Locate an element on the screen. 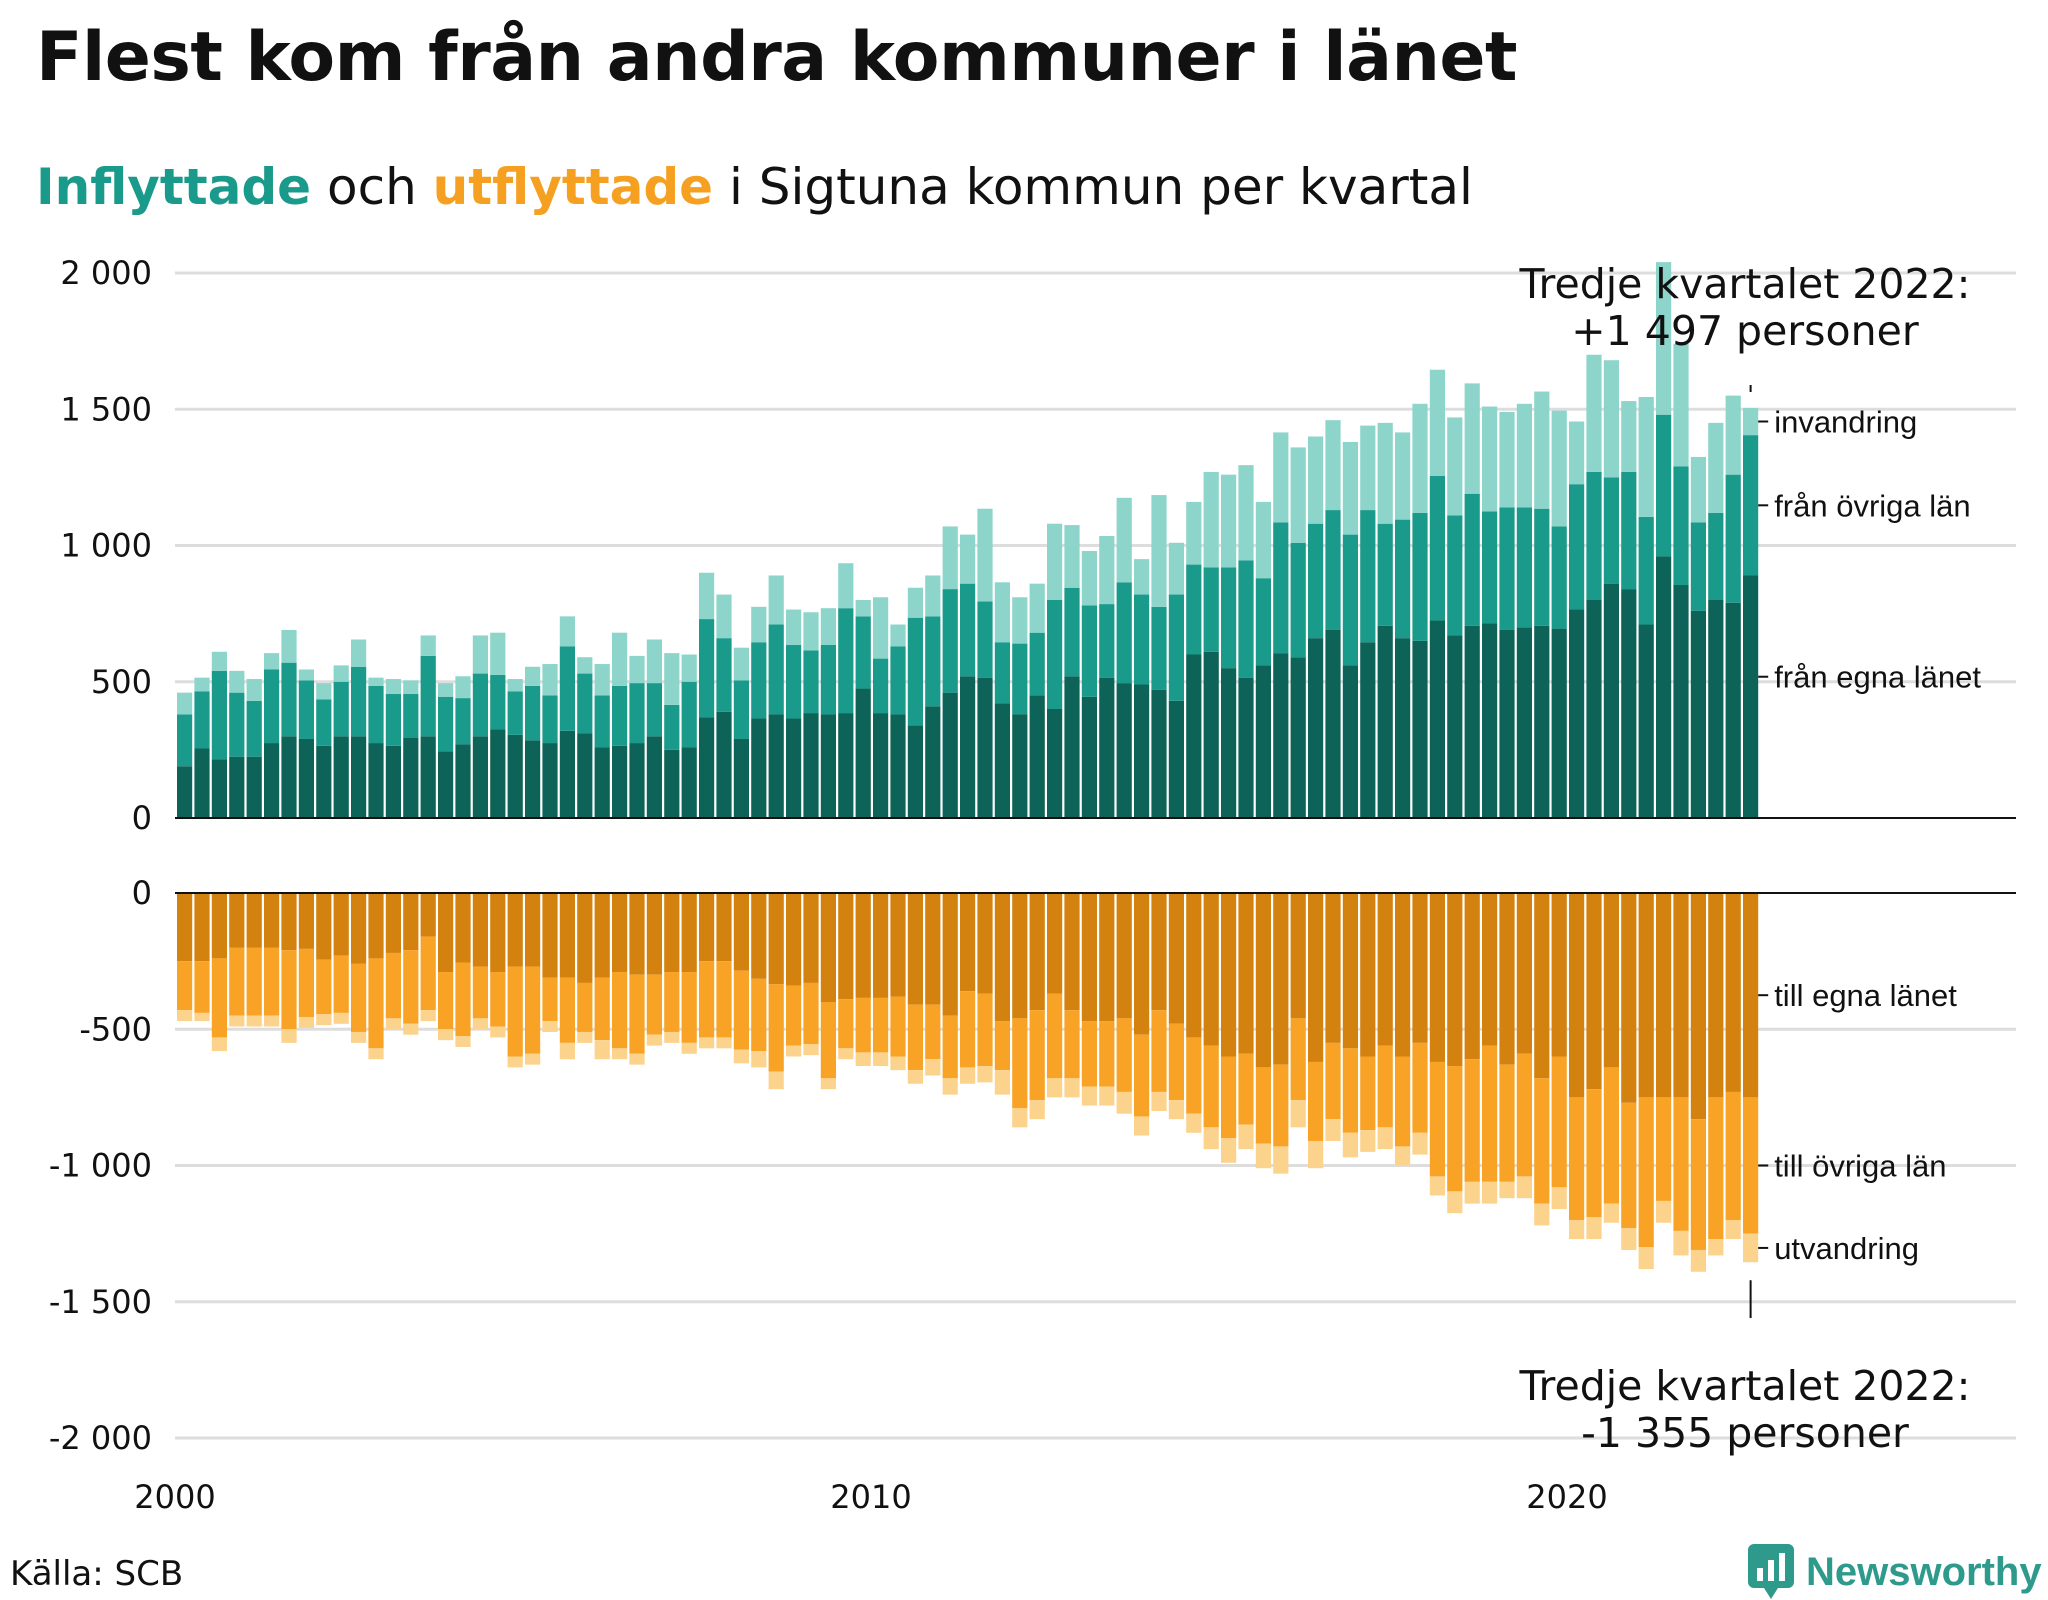 Image resolution: width=2048 pixels, height=1600 pixels. subtitle-utflyttade: utflyttade is located at coordinates (573, 187).